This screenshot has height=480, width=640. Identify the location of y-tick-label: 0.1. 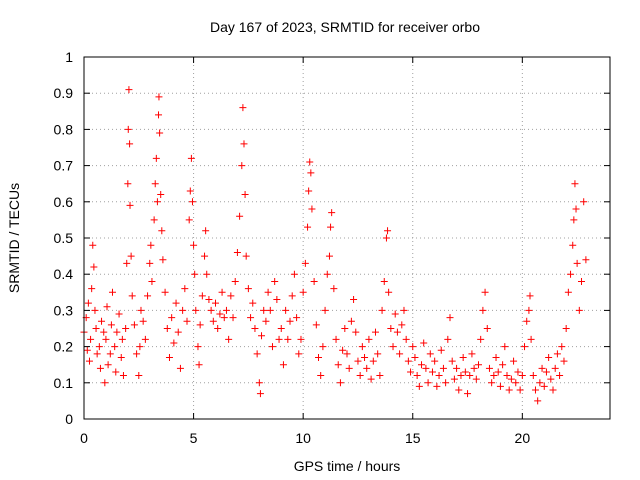
(64, 383).